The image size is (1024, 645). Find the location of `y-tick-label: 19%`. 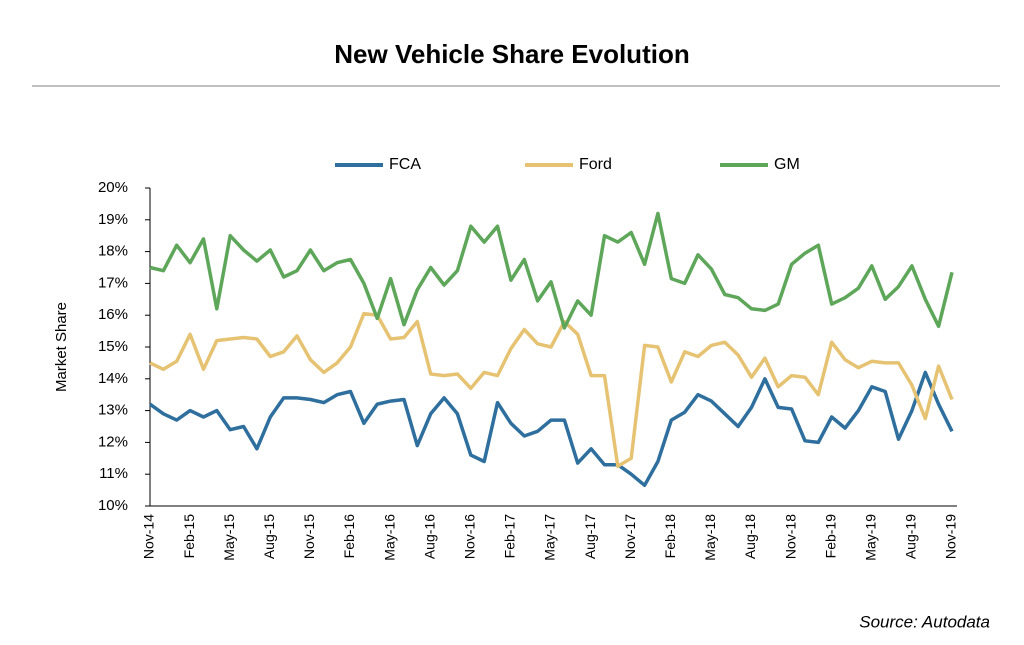

y-tick-label: 19% is located at coordinates (113, 219).